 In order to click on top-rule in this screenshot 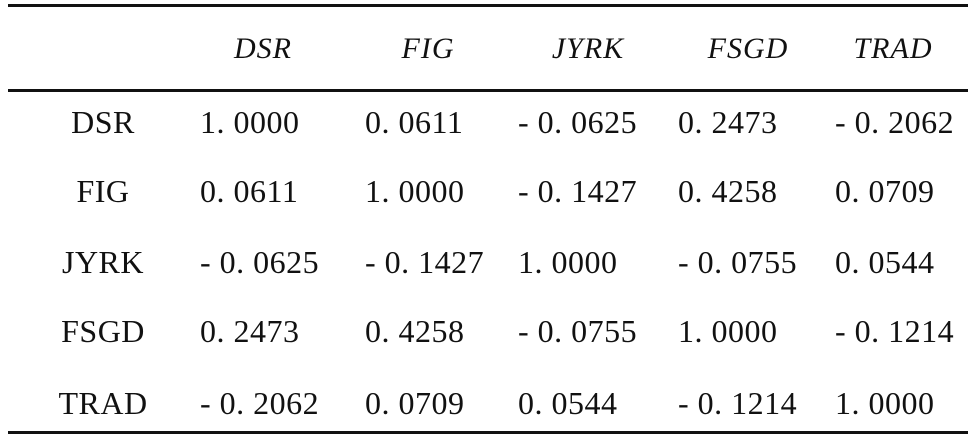, I will do `click(488, 5)`.